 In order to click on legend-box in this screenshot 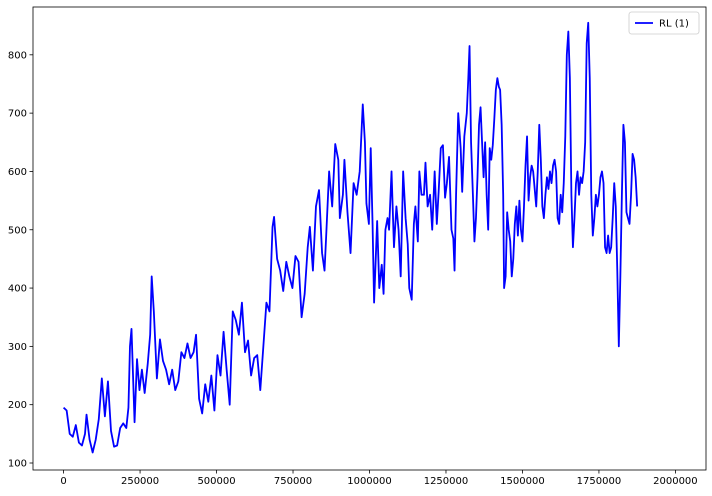, I will do `click(664, 23)`.